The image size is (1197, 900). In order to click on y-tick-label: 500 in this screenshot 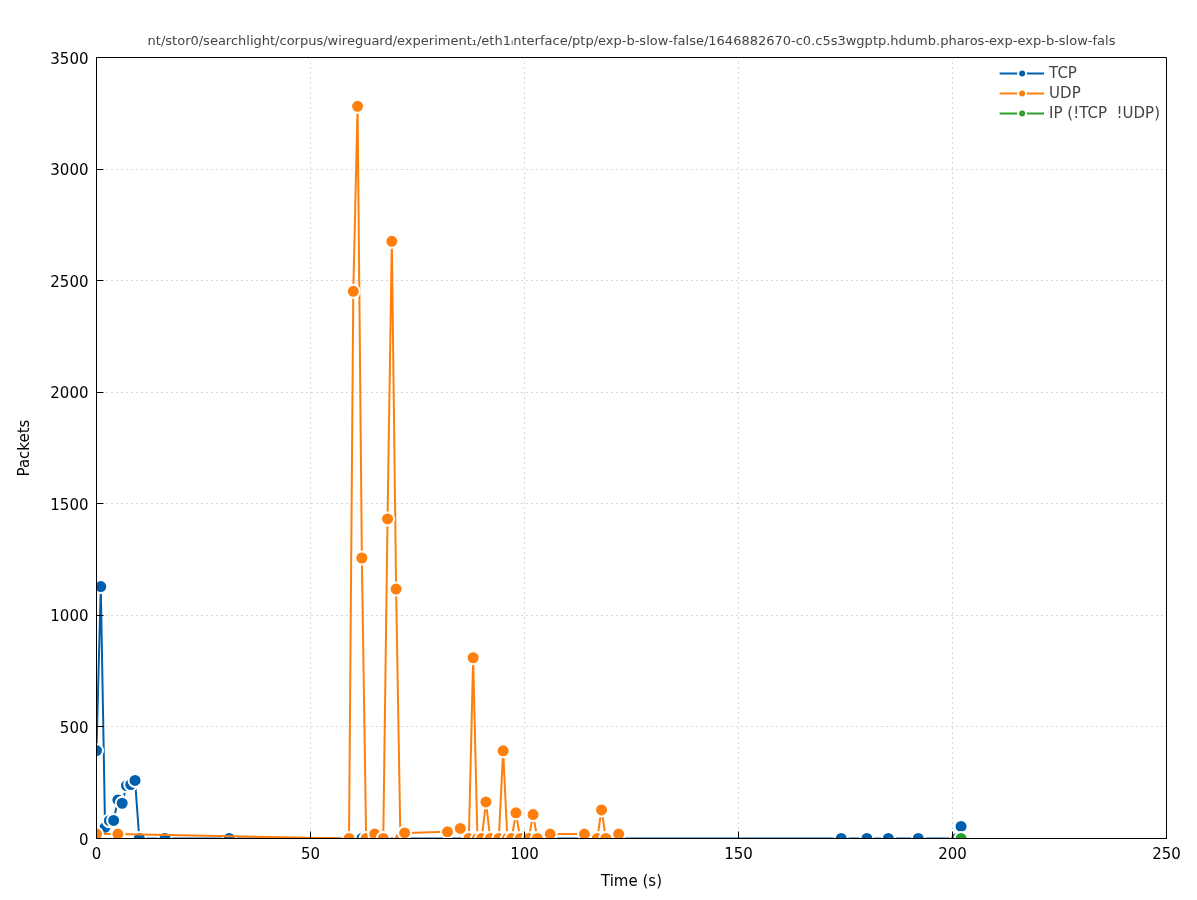, I will do `click(74, 727)`.